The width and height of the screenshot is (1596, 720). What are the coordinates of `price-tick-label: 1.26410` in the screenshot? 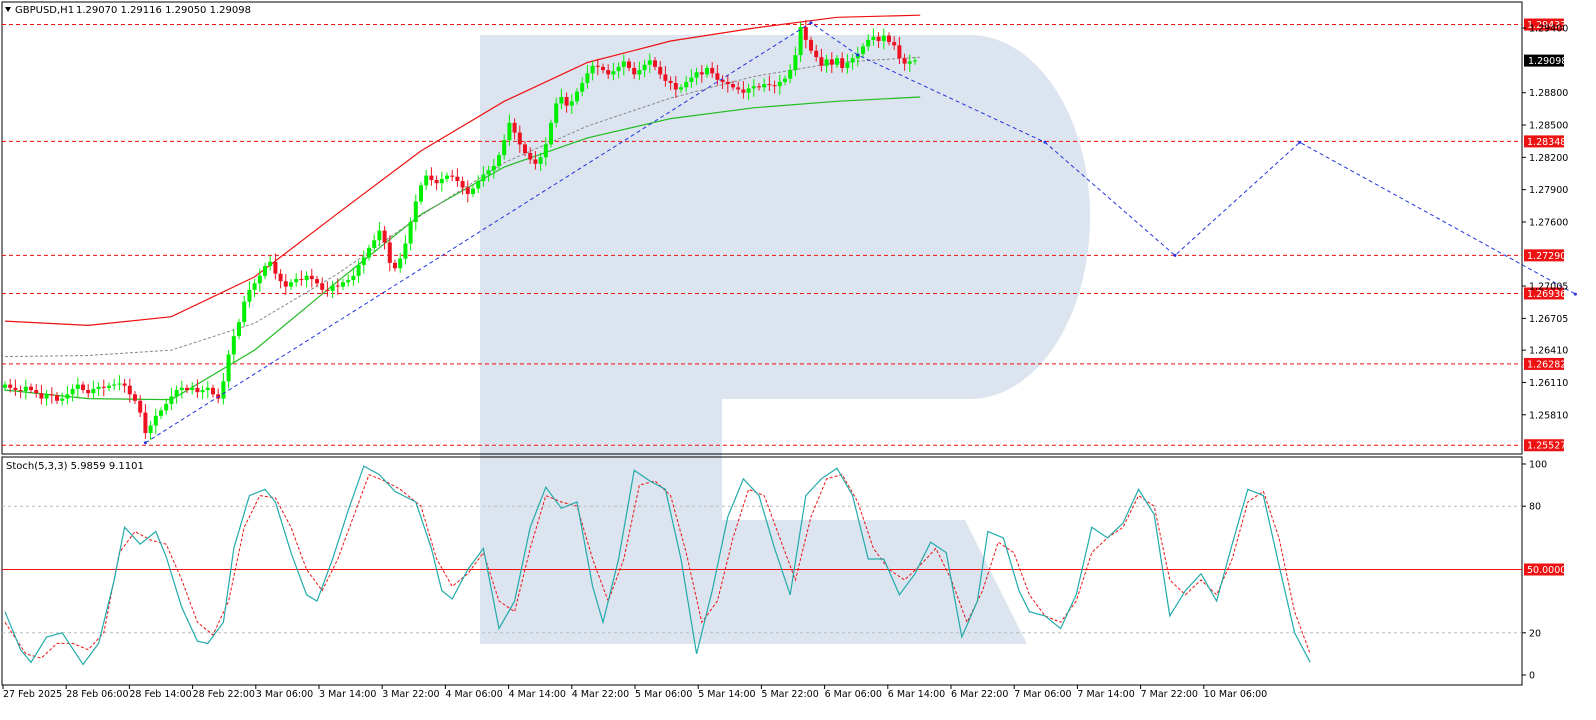 It's located at (1548, 351).